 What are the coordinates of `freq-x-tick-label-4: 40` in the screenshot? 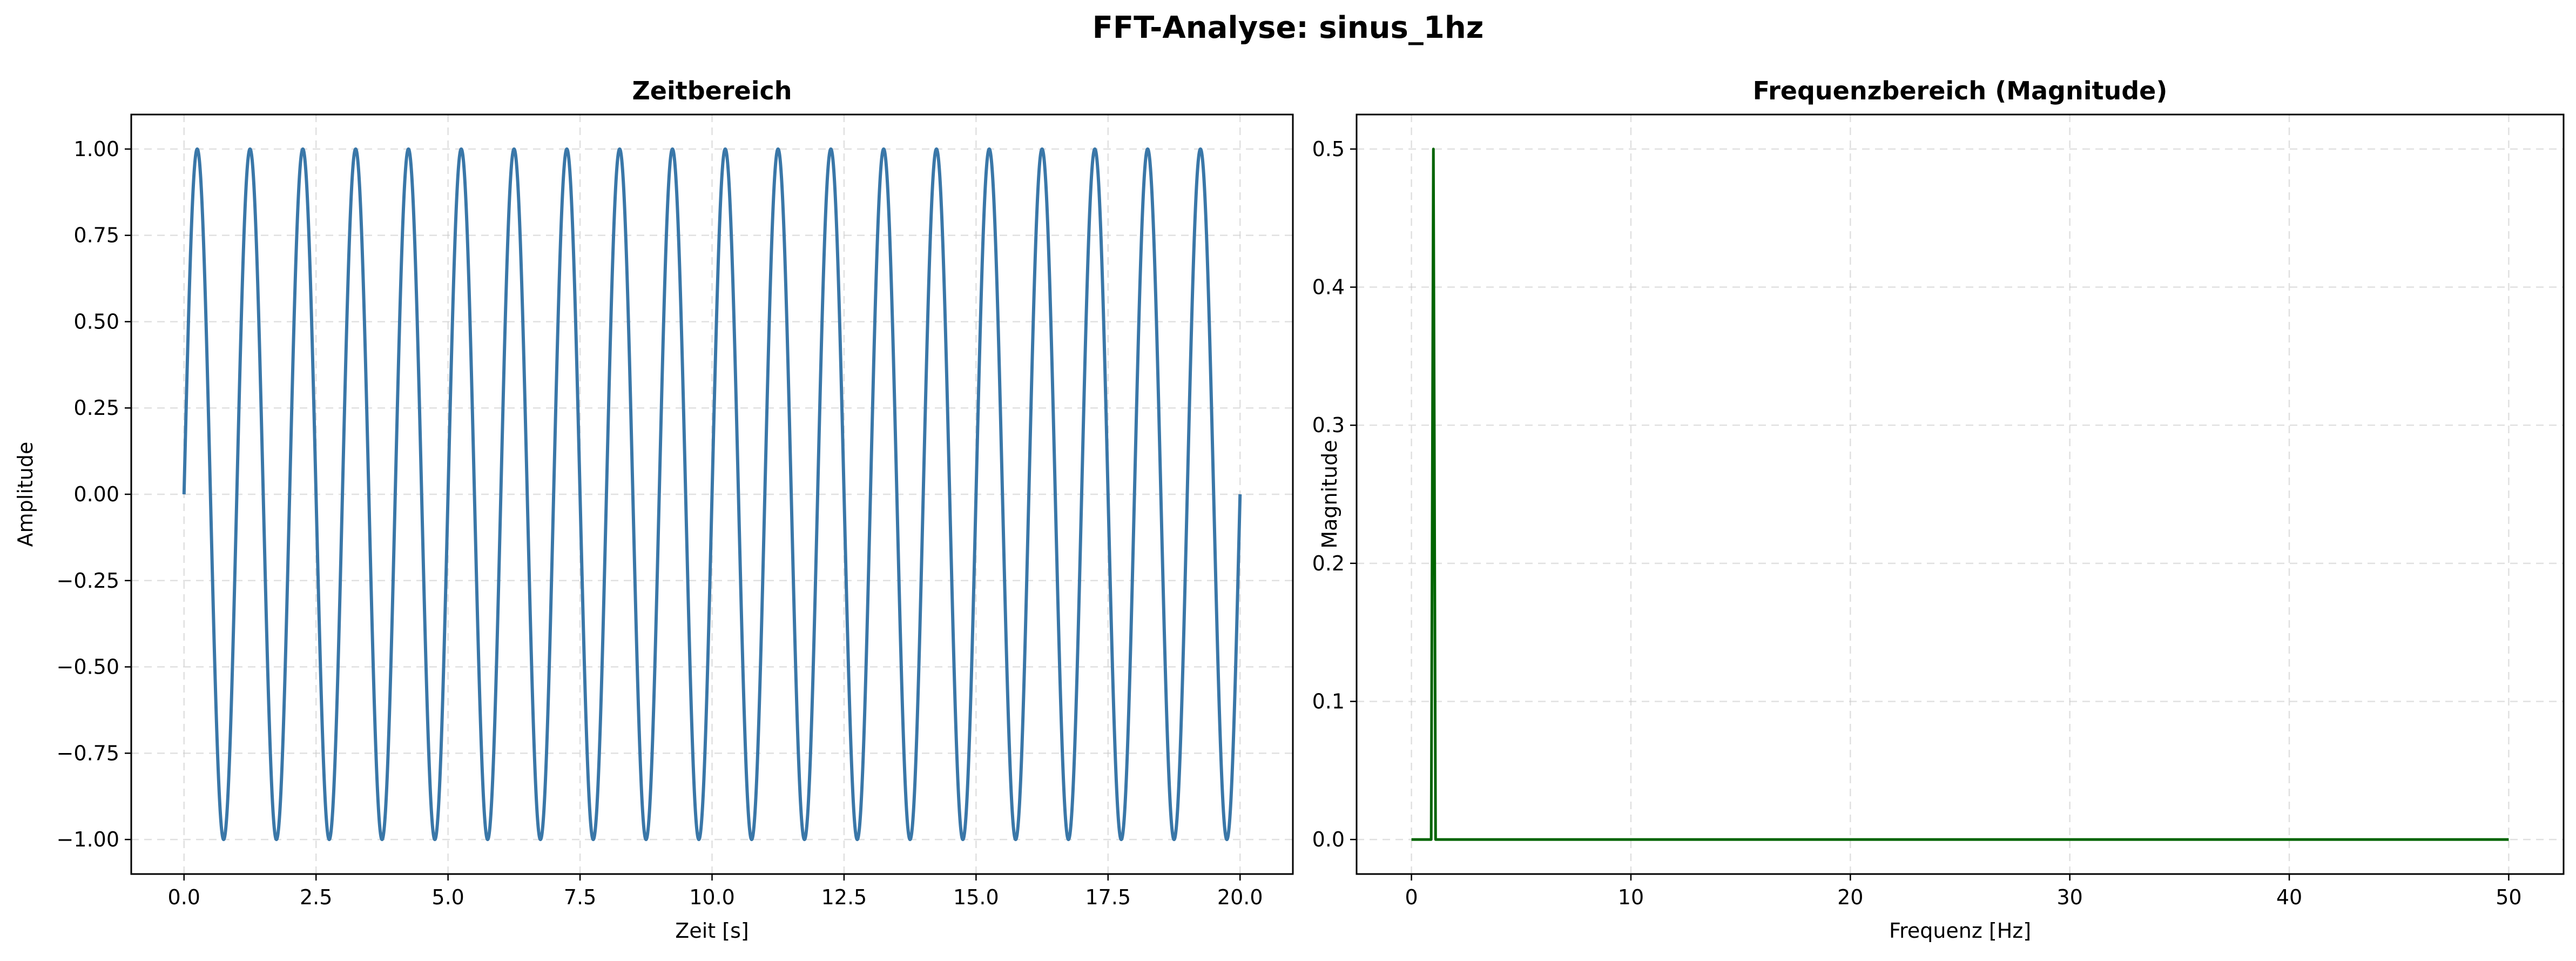 It's located at (2289, 897).